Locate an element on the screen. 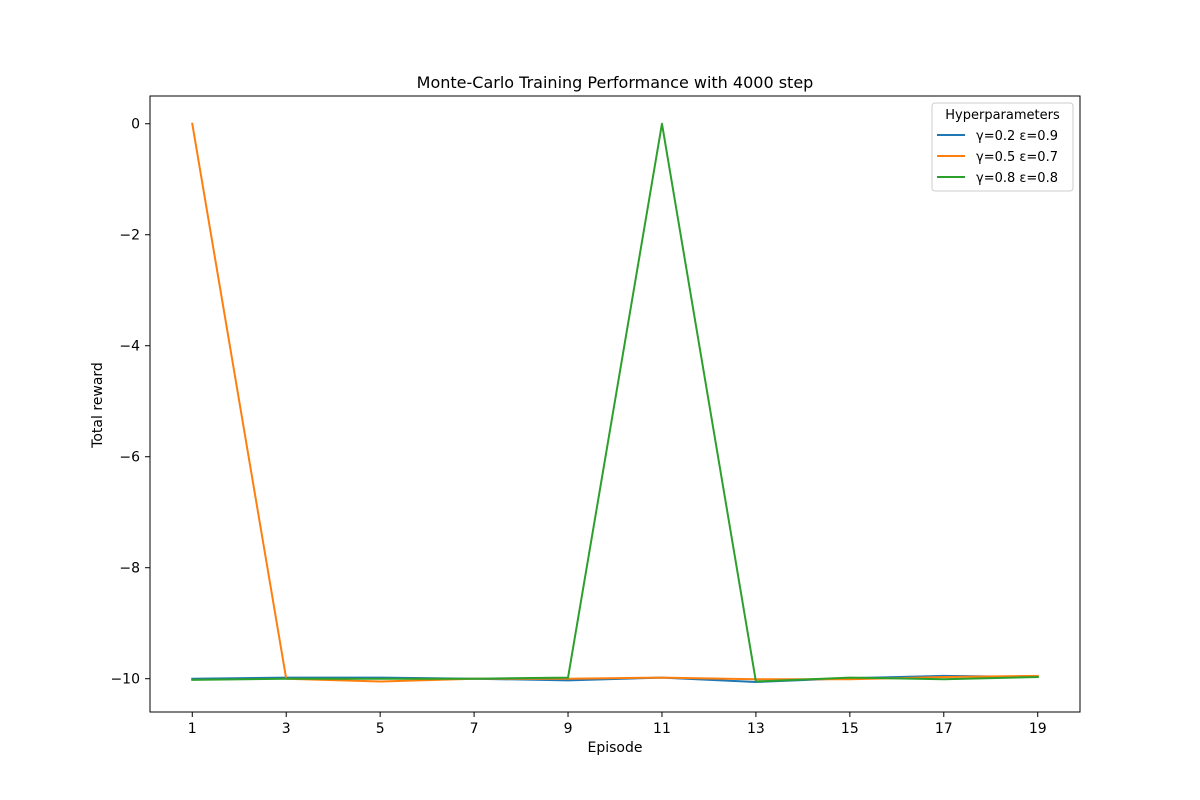 Image resolution: width=1200 pixels, height=800 pixels. x-tick-label: 3 is located at coordinates (286, 729).